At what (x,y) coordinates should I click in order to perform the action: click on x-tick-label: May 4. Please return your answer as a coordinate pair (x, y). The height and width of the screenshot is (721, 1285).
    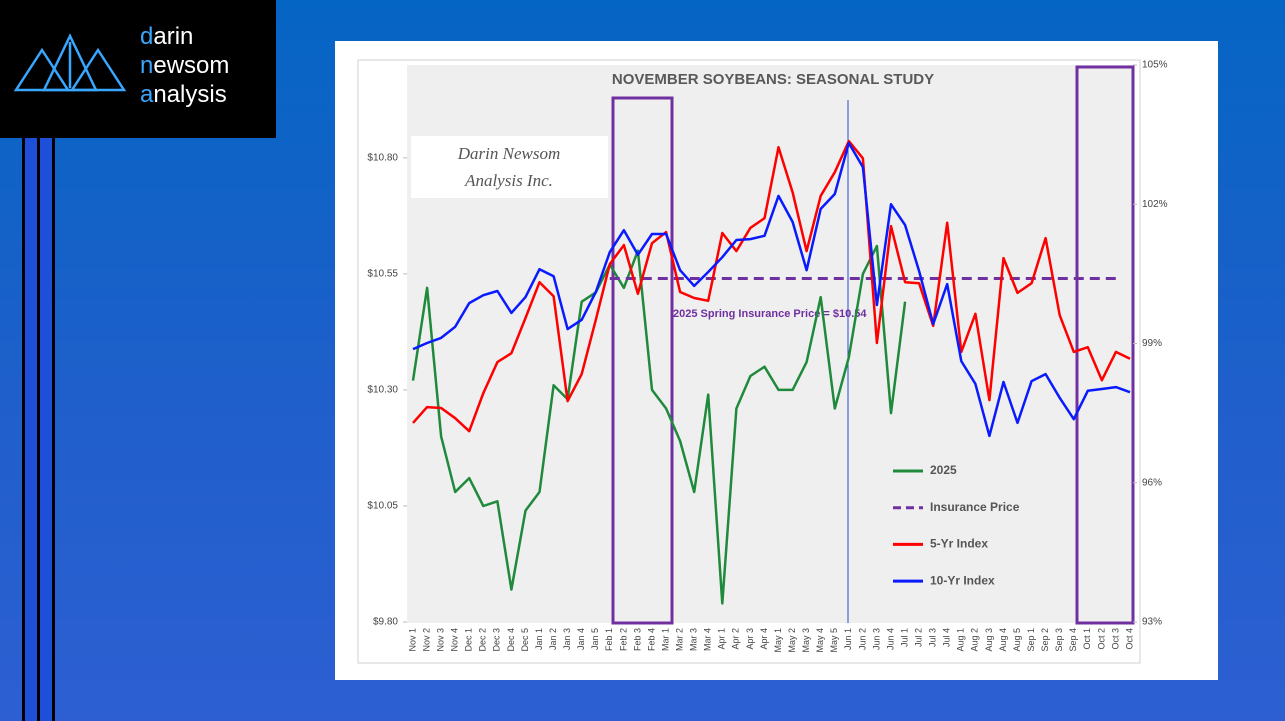
    Looking at the image, I should click on (820, 640).